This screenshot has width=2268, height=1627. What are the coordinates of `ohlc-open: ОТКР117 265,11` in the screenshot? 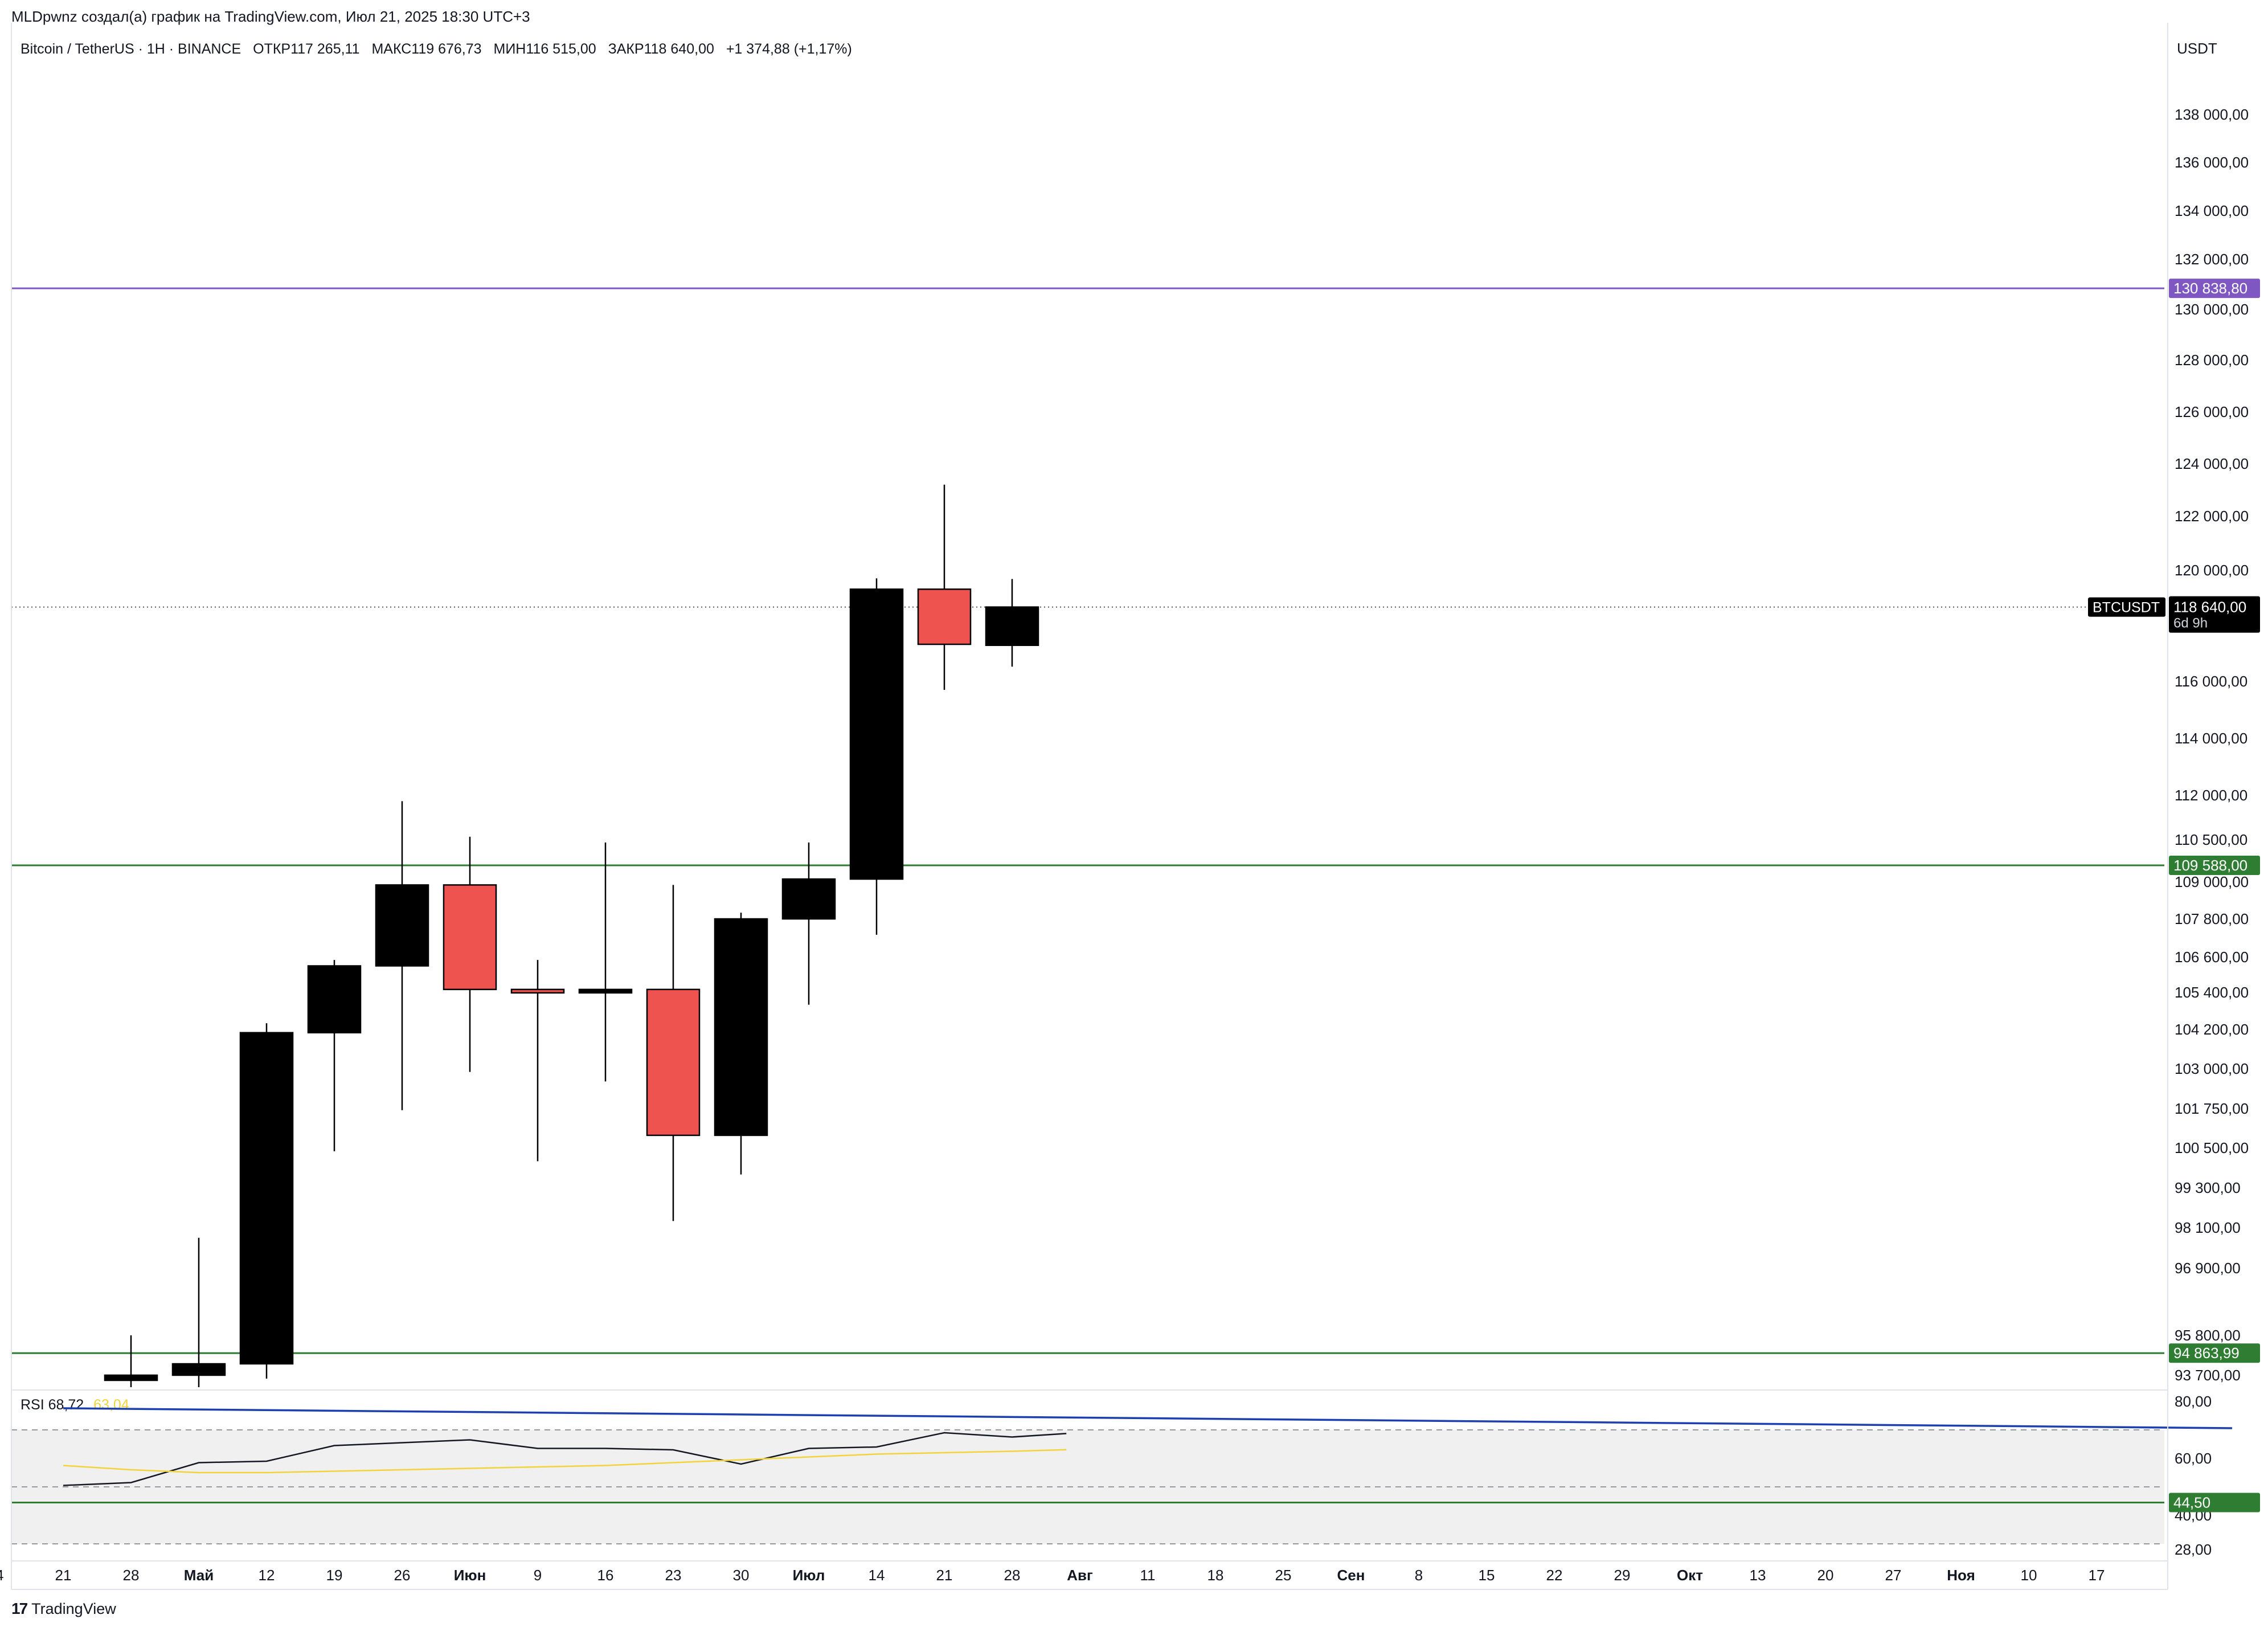 It's located at (306, 49).